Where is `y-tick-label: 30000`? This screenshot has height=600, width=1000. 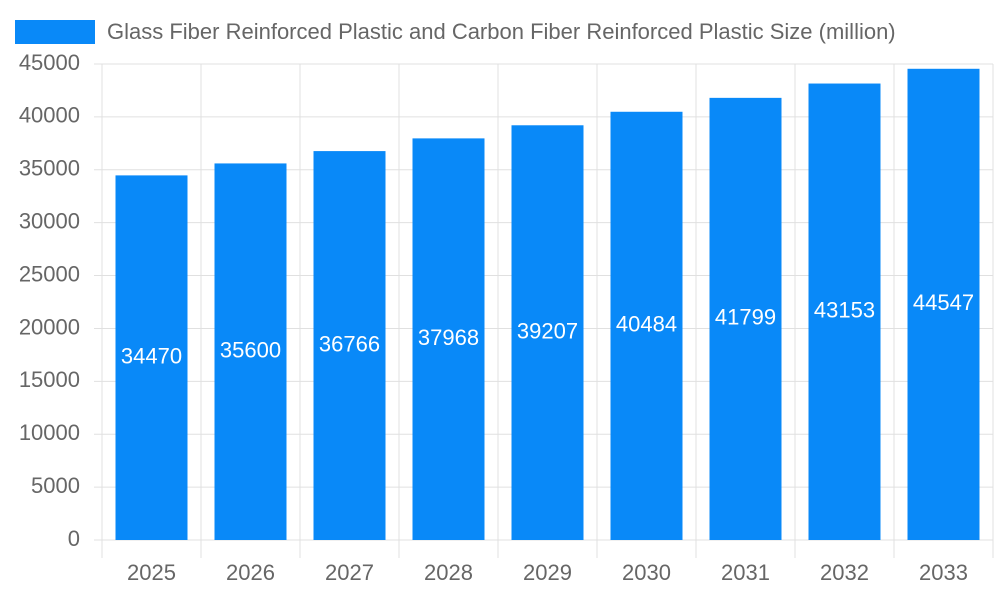
y-tick-label: 30000 is located at coordinates (49, 220).